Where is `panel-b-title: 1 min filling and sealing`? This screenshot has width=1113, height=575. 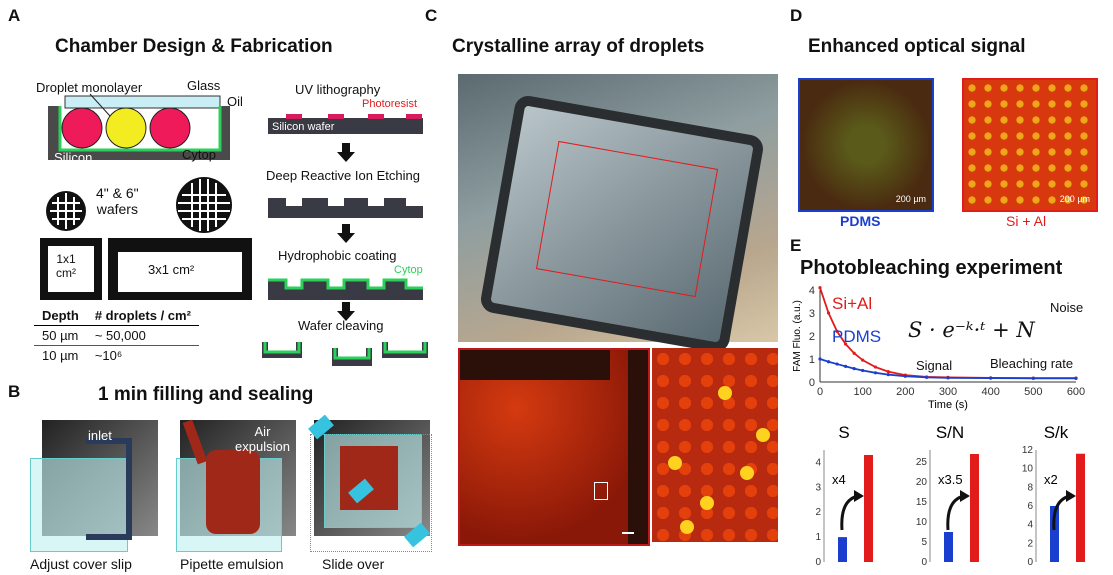
panel-b-title: 1 min filling and sealing is located at coordinates (206, 394).